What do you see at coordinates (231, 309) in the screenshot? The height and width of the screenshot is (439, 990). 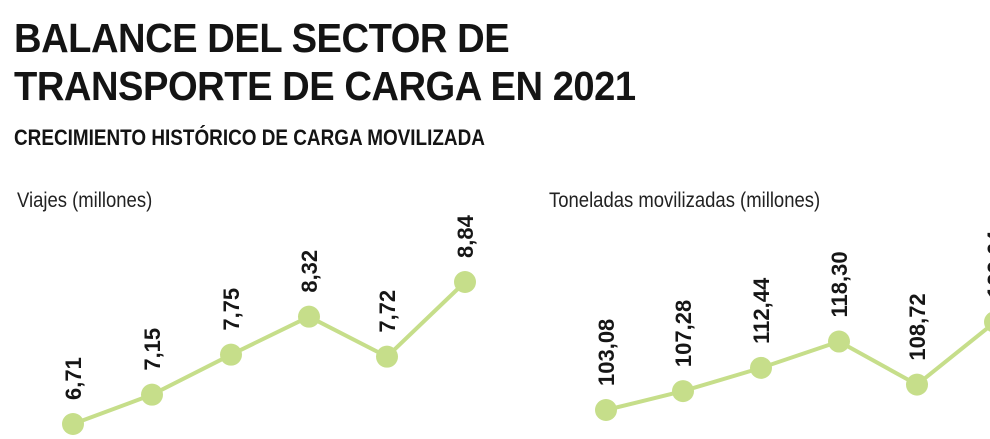 I see `viajes-data-label: 7,75` at bounding box center [231, 309].